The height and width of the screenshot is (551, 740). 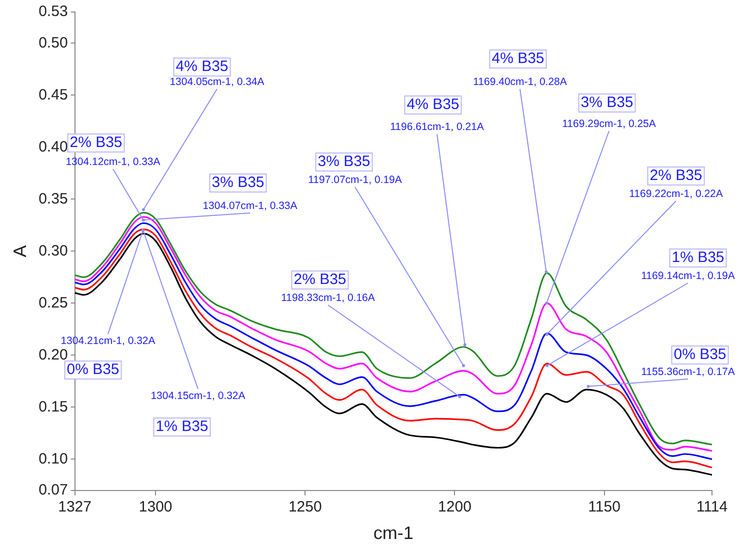 I want to click on x-tick-label: 1200, so click(x=455, y=507).